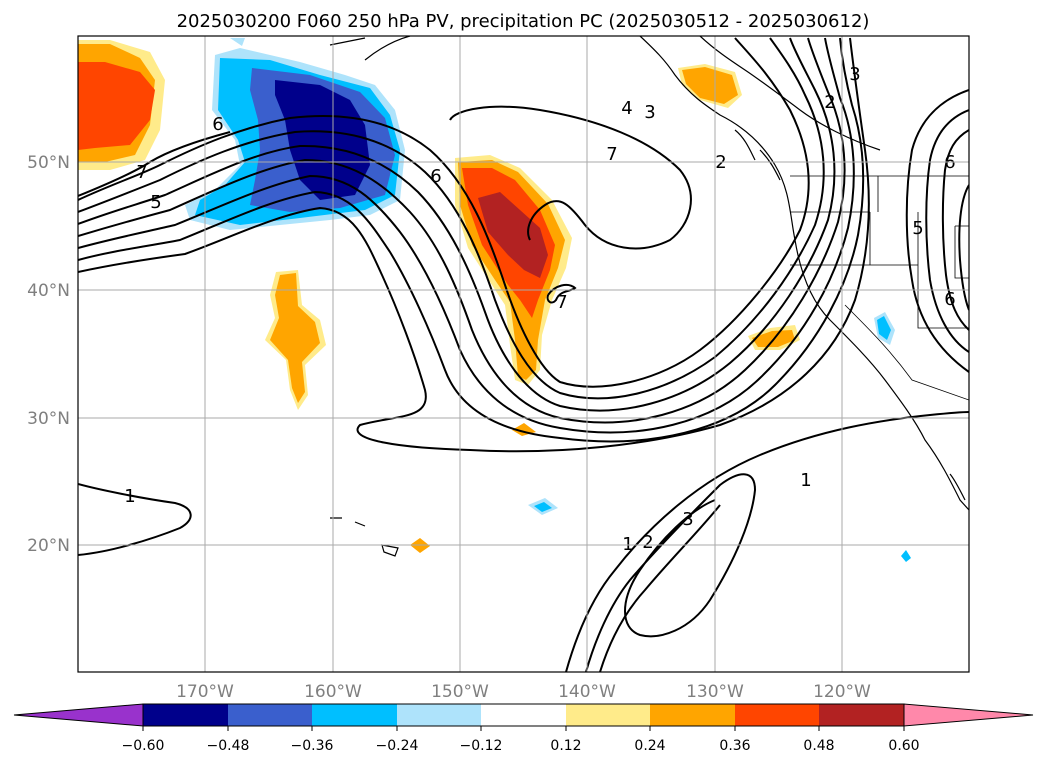 The height and width of the screenshot is (765, 1047). I want to click on contour-label: 4, so click(626, 108).